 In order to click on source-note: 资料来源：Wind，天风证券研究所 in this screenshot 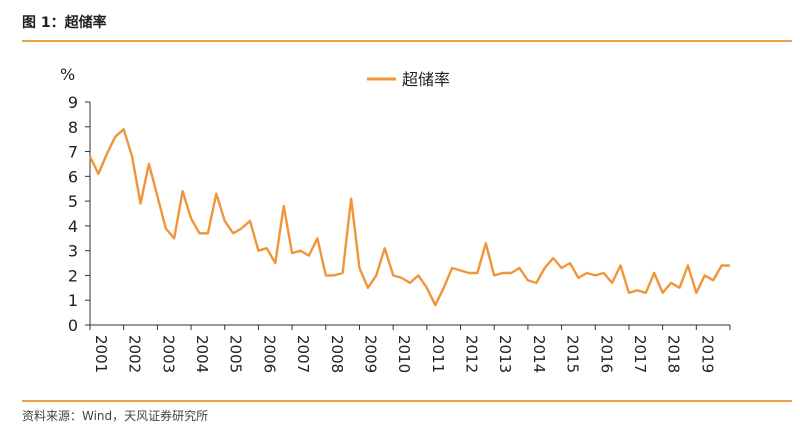, I will do `click(115, 416)`.